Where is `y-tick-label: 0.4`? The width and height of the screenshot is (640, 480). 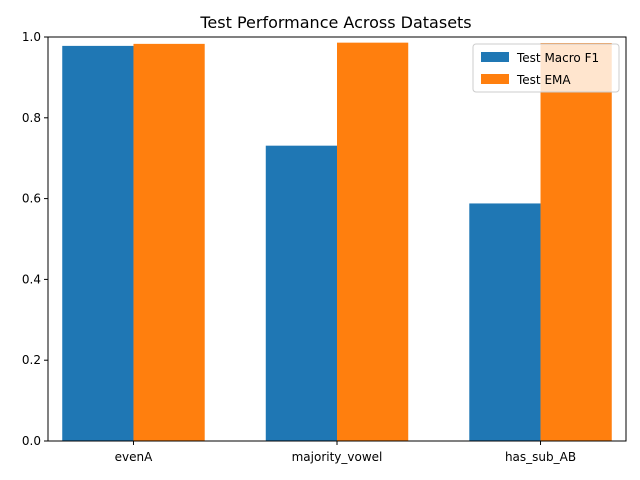
y-tick-label: 0.4 is located at coordinates (31, 279).